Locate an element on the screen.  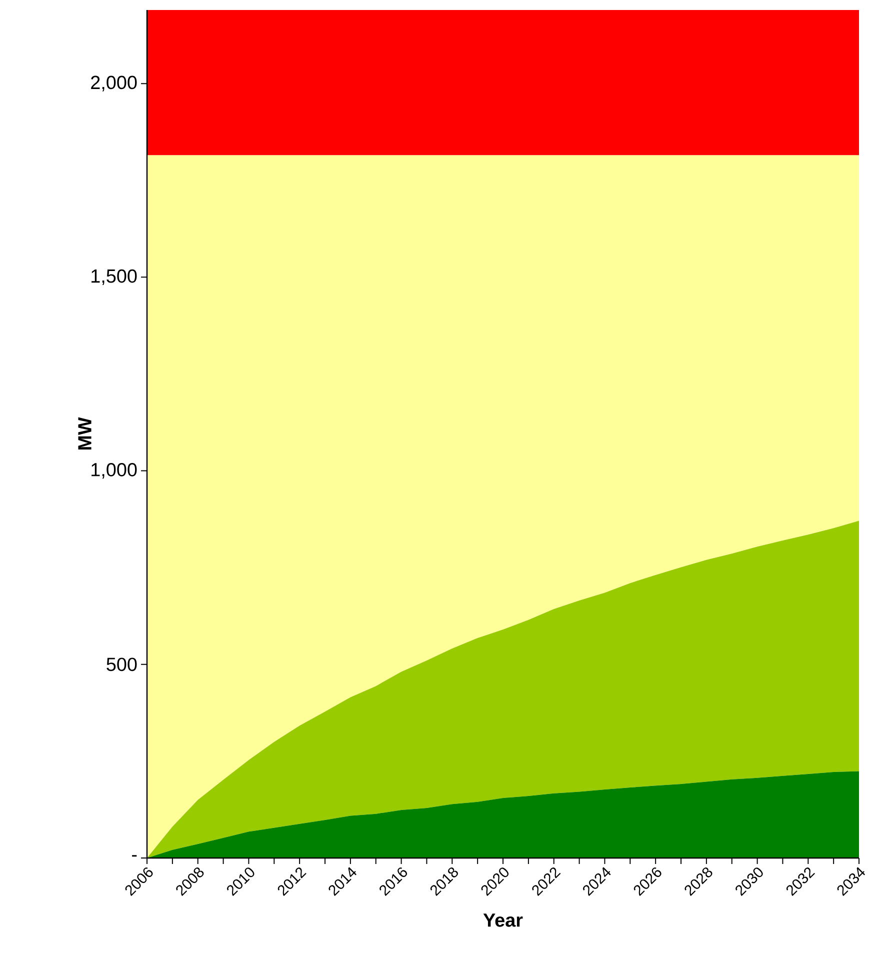
y-tick-label: - is located at coordinates (134, 856).